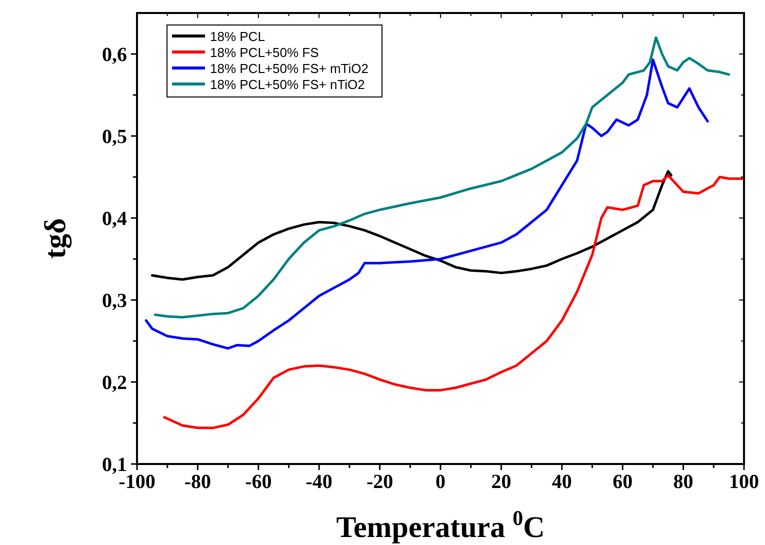  Describe the element at coordinates (265, 52) in the screenshot. I see `legend-label: 18% PCL+50% FS` at that location.